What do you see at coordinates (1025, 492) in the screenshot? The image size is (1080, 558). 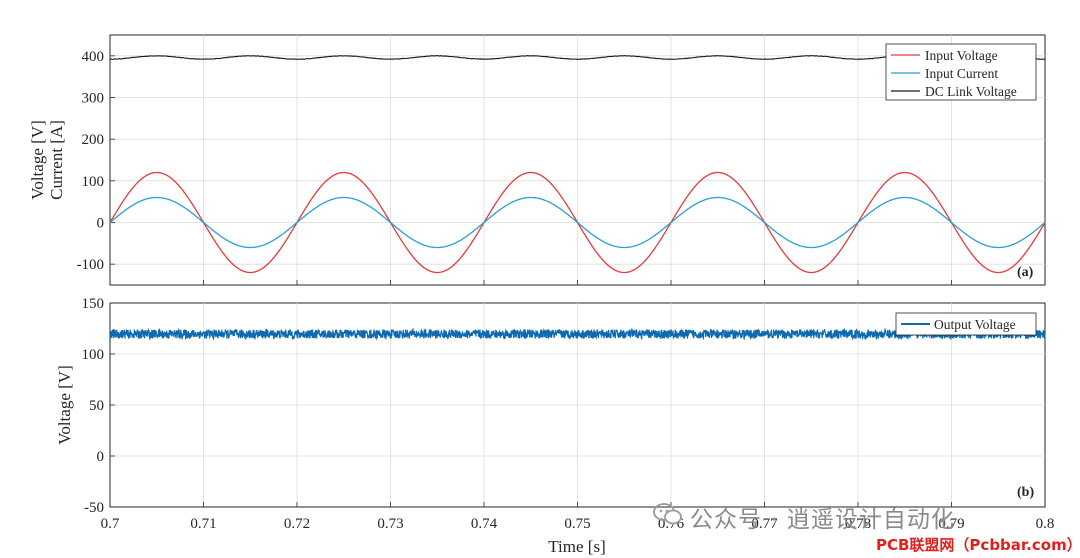 I see `panel-b-tag: (b)` at bounding box center [1025, 492].